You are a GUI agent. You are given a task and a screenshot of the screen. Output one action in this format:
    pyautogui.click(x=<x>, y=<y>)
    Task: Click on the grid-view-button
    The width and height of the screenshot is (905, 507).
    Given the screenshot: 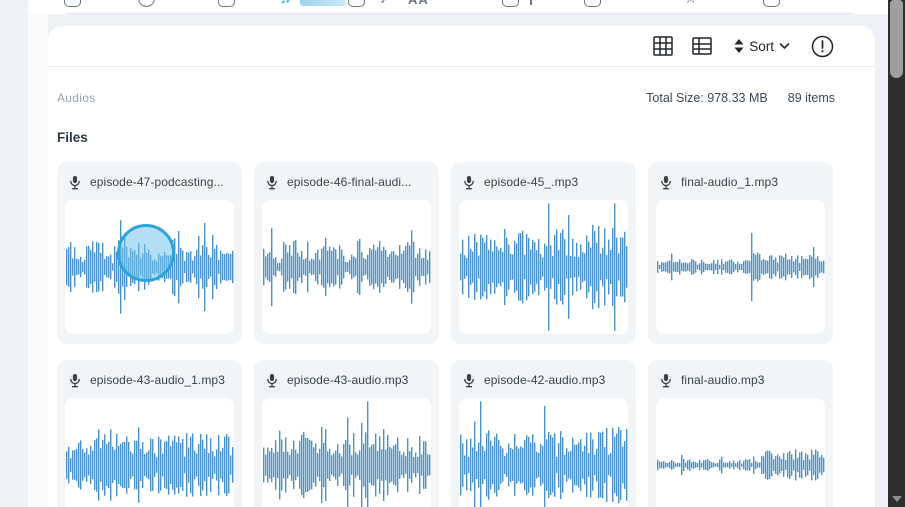 What is the action you would take?
    pyautogui.click(x=663, y=46)
    